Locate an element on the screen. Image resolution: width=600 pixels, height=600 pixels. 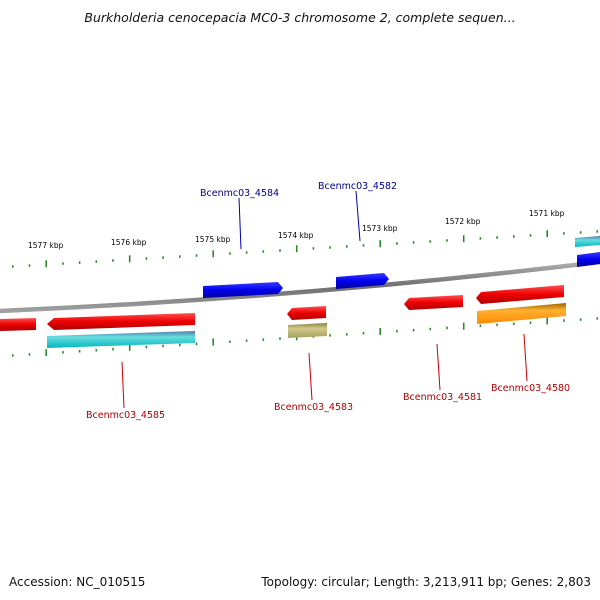
gene-partial-right-blue-arrow is located at coordinates (588, 259).